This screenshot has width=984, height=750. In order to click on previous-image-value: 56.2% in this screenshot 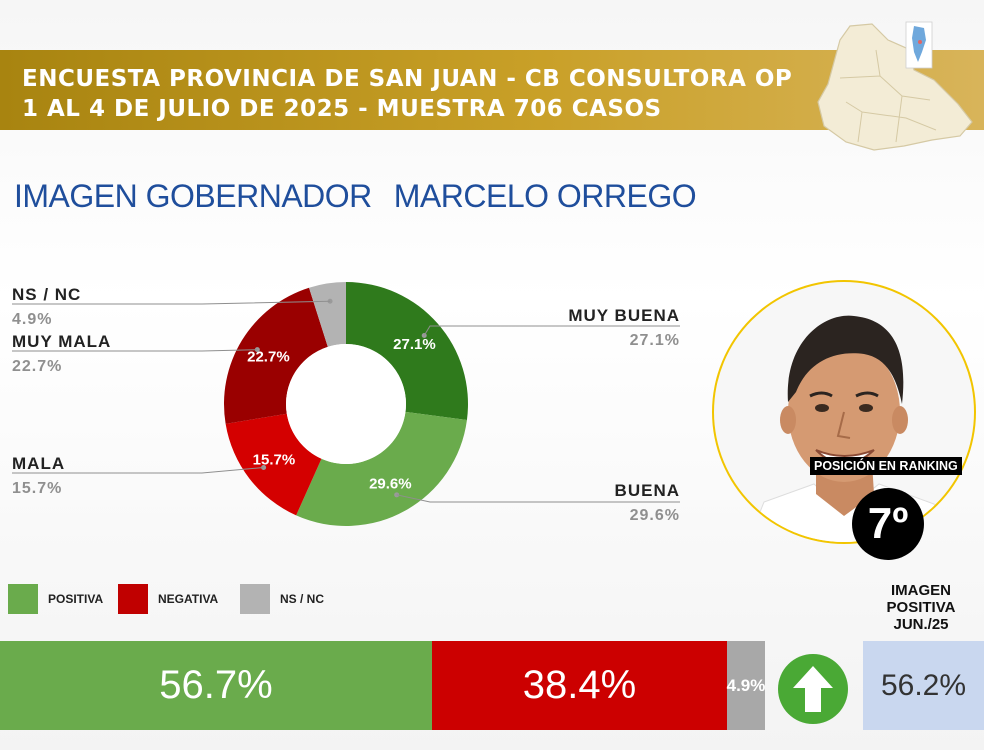, I will do `click(923, 685)`.